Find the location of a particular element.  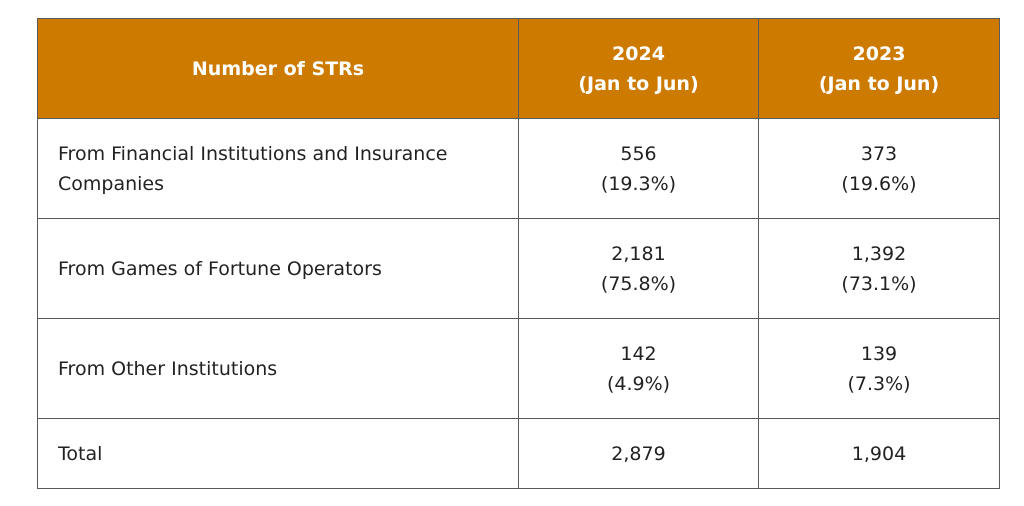

total-row: Total 2,879 1,904 is located at coordinates (518, 453).